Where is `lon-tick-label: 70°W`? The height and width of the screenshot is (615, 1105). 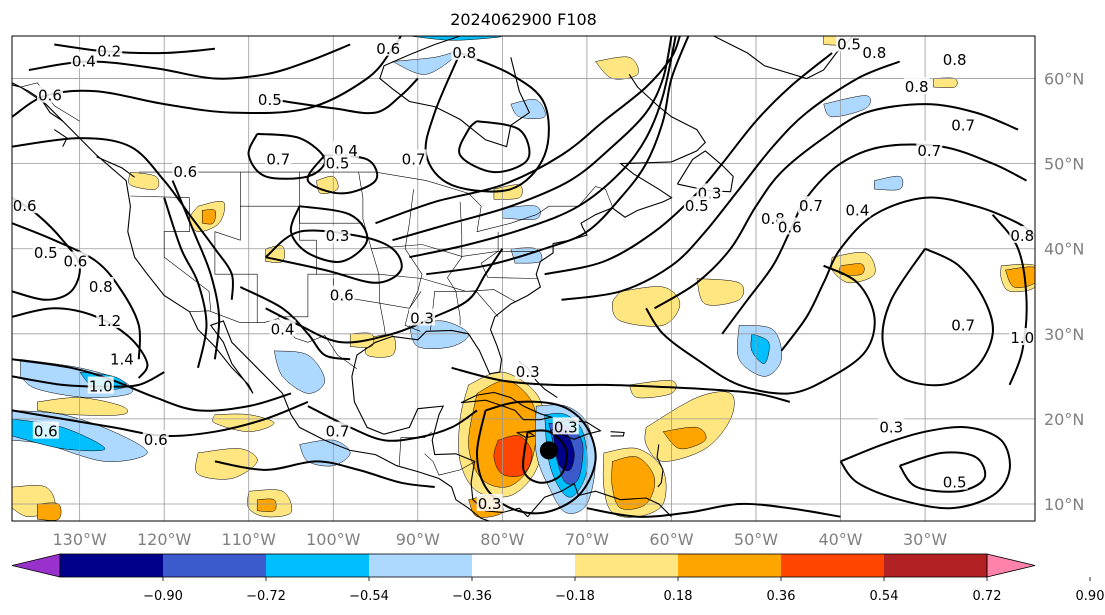 lon-tick-label: 70°W is located at coordinates (587, 539).